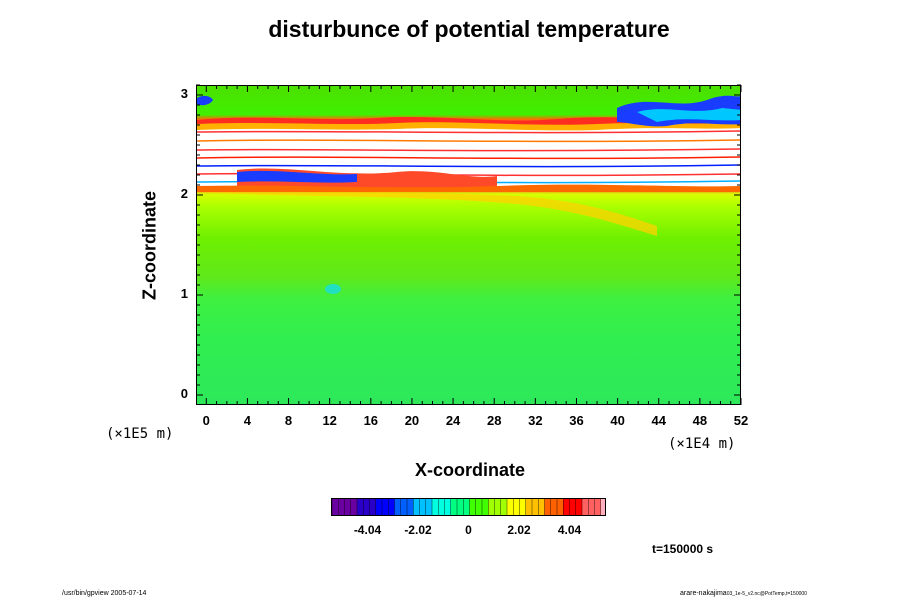 Image resolution: width=900 pixels, height=600 pixels. What do you see at coordinates (494, 420) in the screenshot?
I see `x-tick-label: 28` at bounding box center [494, 420].